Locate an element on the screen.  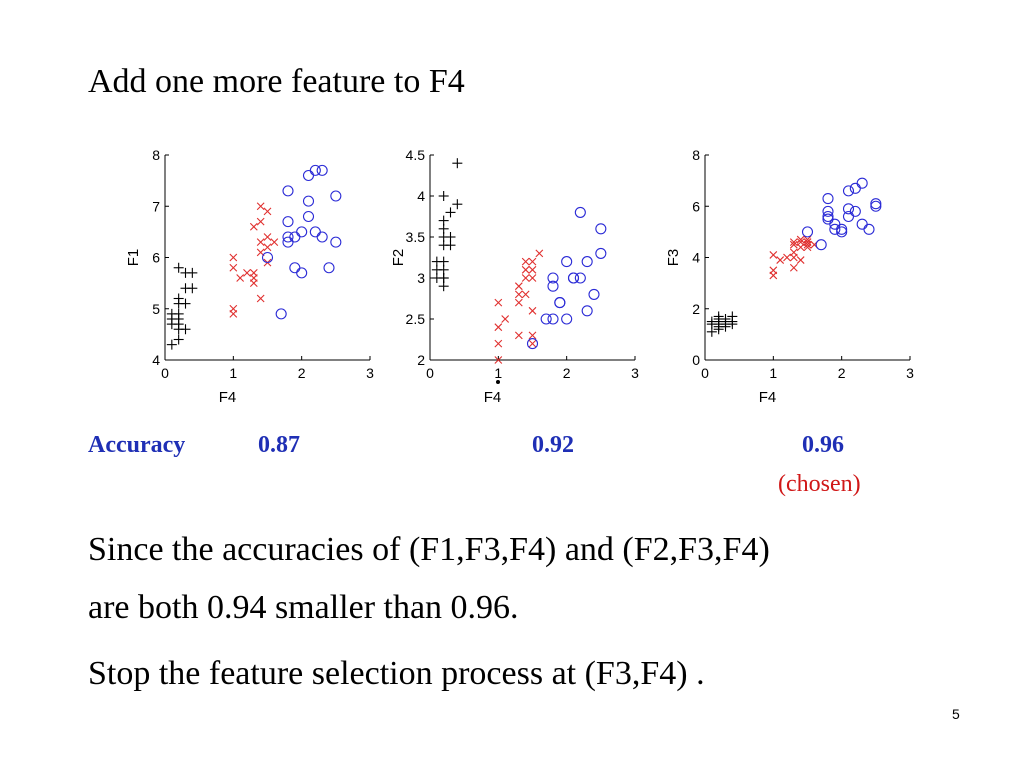
accuracy-value-f1-f4: 0.87 is located at coordinates (279, 445).